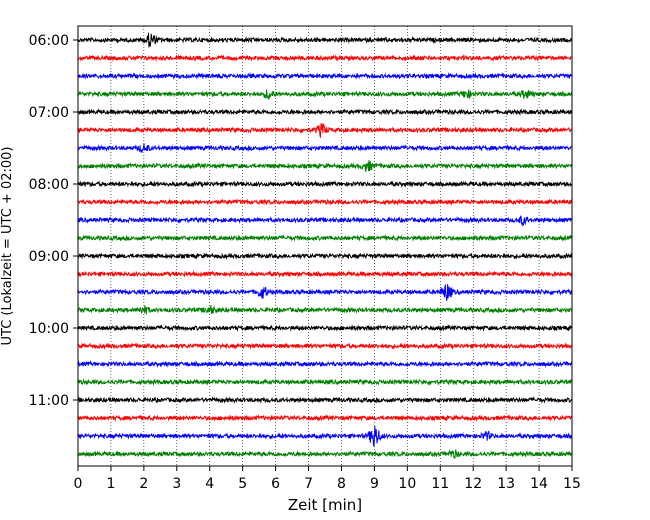  What do you see at coordinates (49, 113) in the screenshot?
I see `y-tick-label-0700: 07:00` at bounding box center [49, 113].